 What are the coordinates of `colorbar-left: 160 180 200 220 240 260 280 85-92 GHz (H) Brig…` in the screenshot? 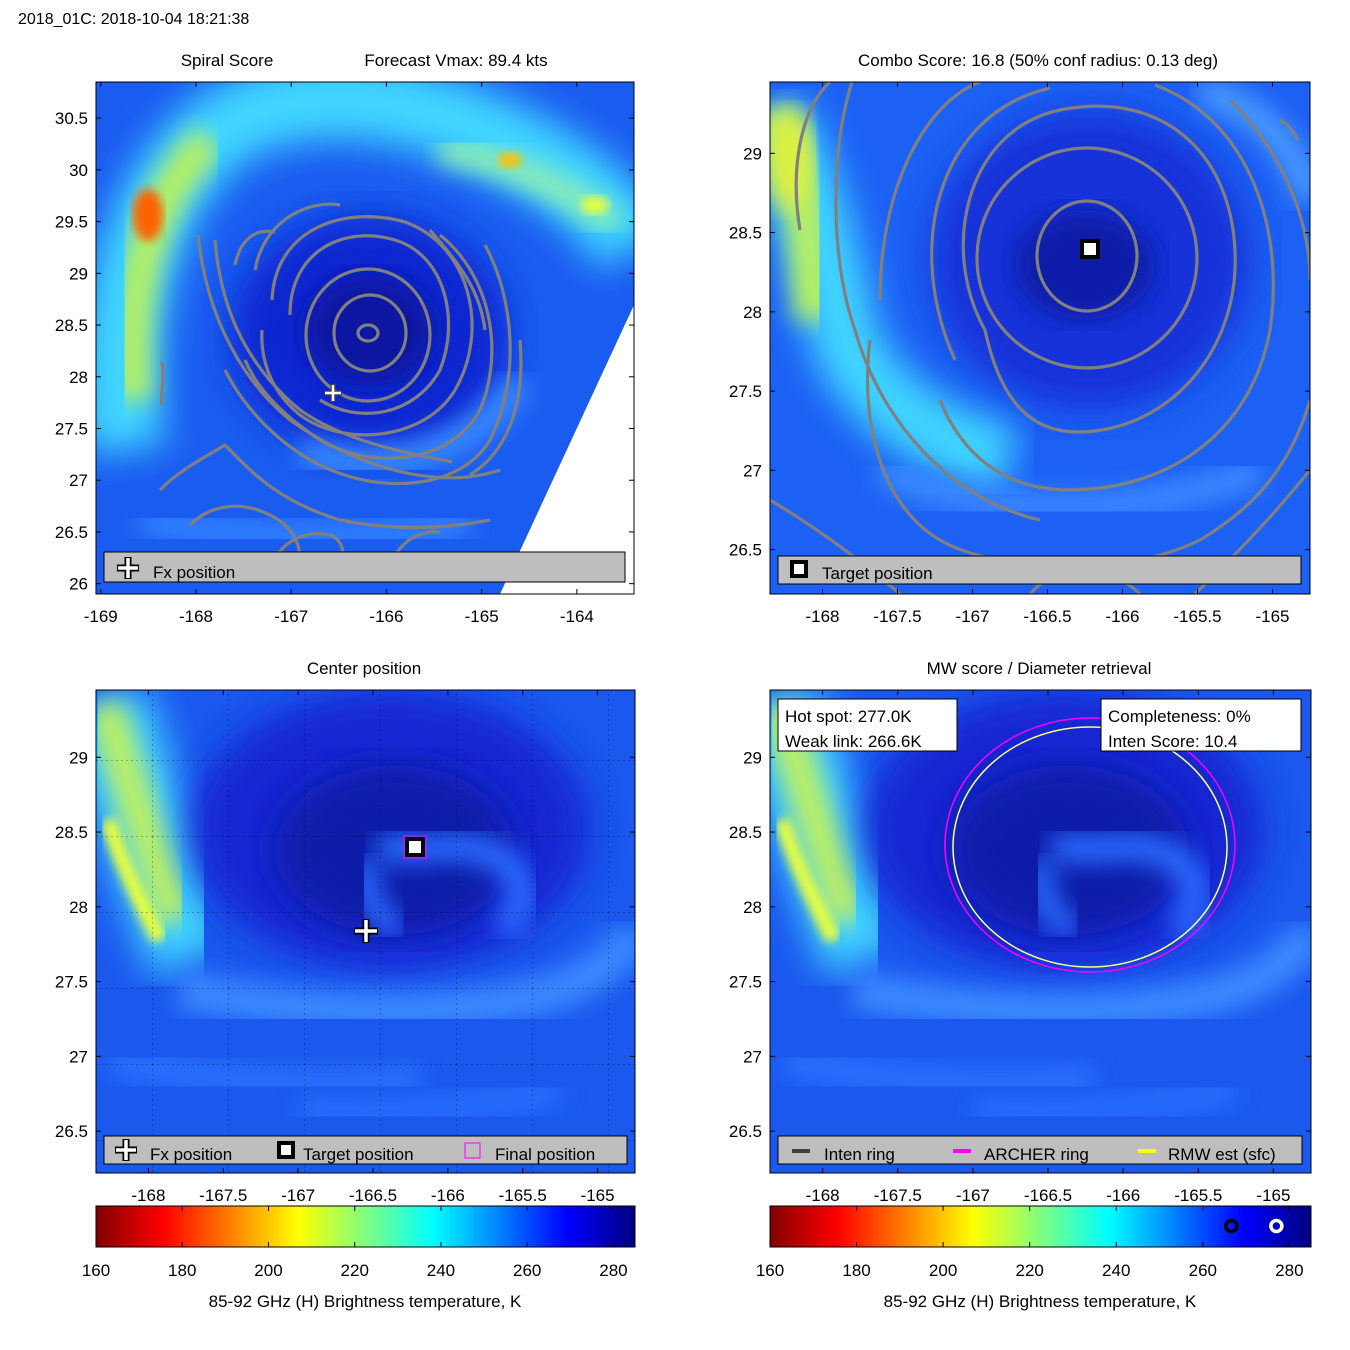 It's located at (359, 1258).